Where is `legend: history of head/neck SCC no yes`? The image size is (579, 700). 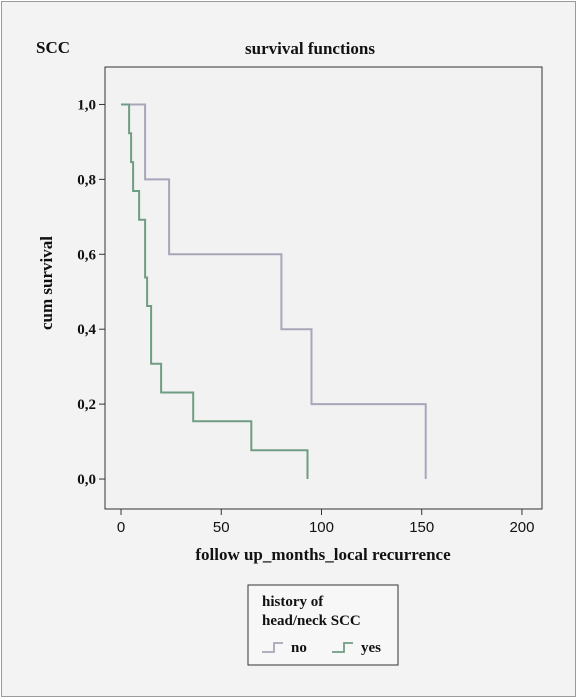
legend: history of head/neck SCC no yes is located at coordinates (323, 625).